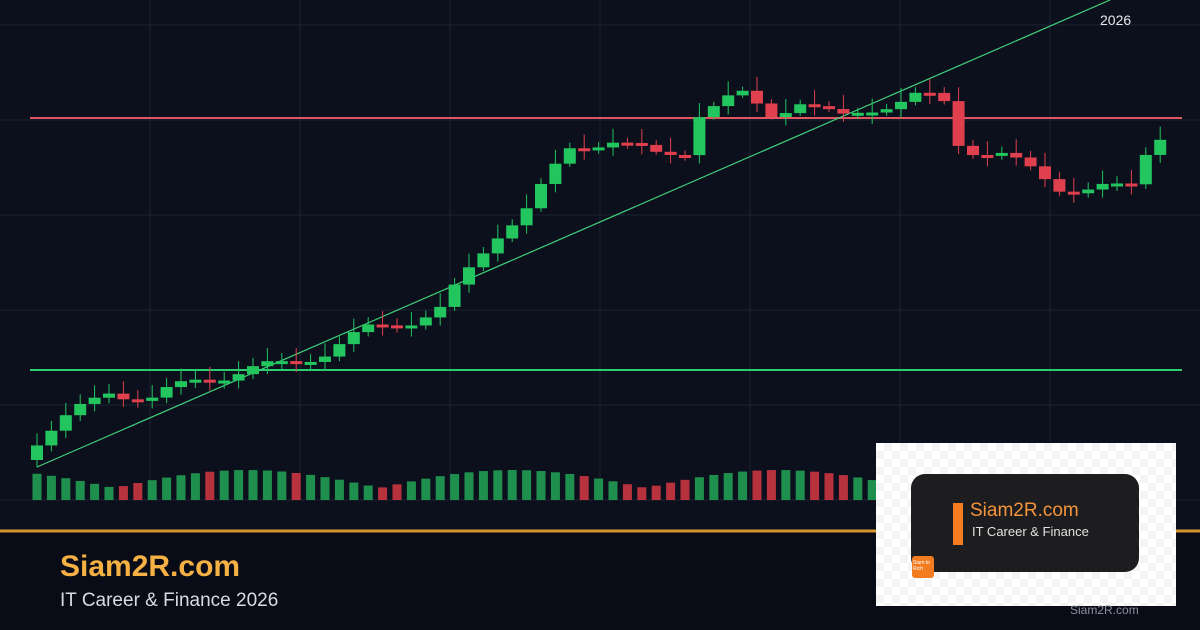 The width and height of the screenshot is (1200, 630). Describe the element at coordinates (150, 566) in the screenshot. I see `banner-title: Siam2R.com` at that location.